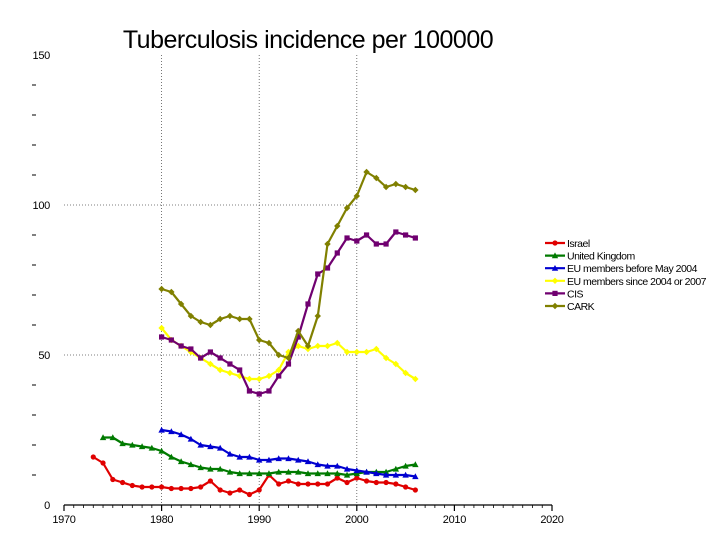  I want to click on x-tick-label: 1980, so click(161, 520).